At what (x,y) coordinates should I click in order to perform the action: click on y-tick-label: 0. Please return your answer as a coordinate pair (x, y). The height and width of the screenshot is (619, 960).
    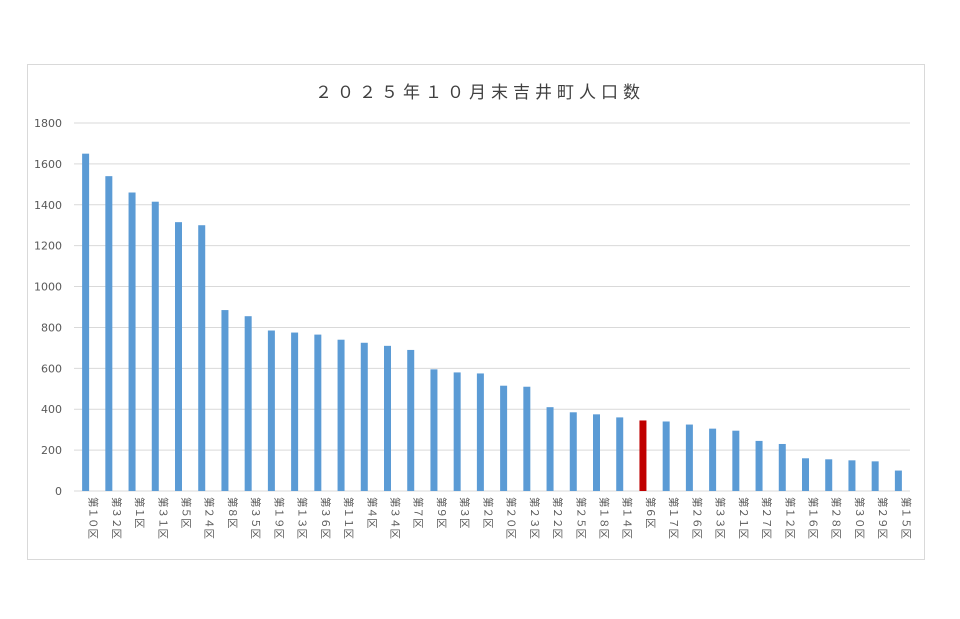
    Looking at the image, I should click on (58, 491).